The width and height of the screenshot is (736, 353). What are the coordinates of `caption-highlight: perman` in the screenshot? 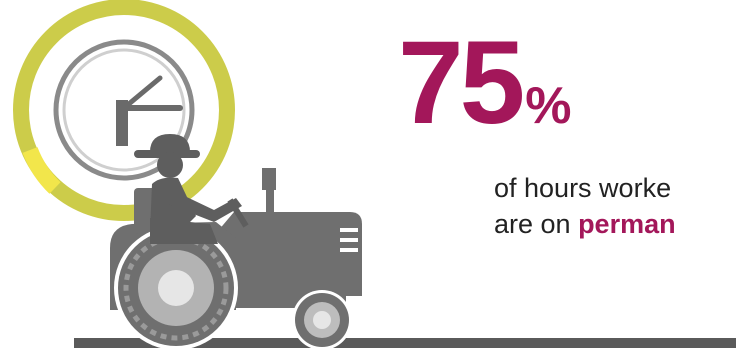 It's located at (627, 224).